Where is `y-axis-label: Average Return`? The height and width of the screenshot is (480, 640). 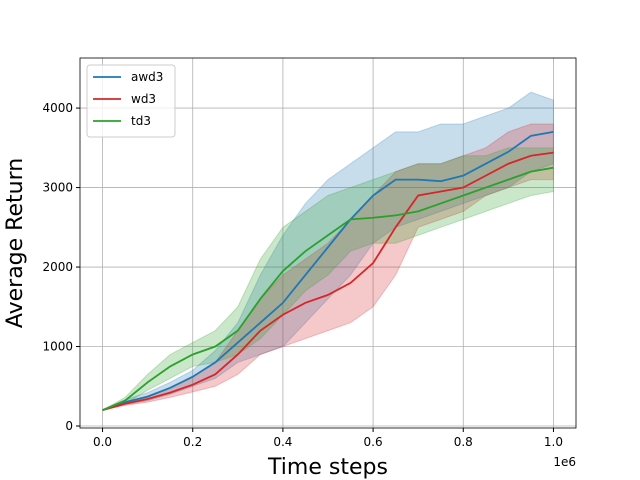 y-axis-label: Average Return is located at coordinates (15, 243).